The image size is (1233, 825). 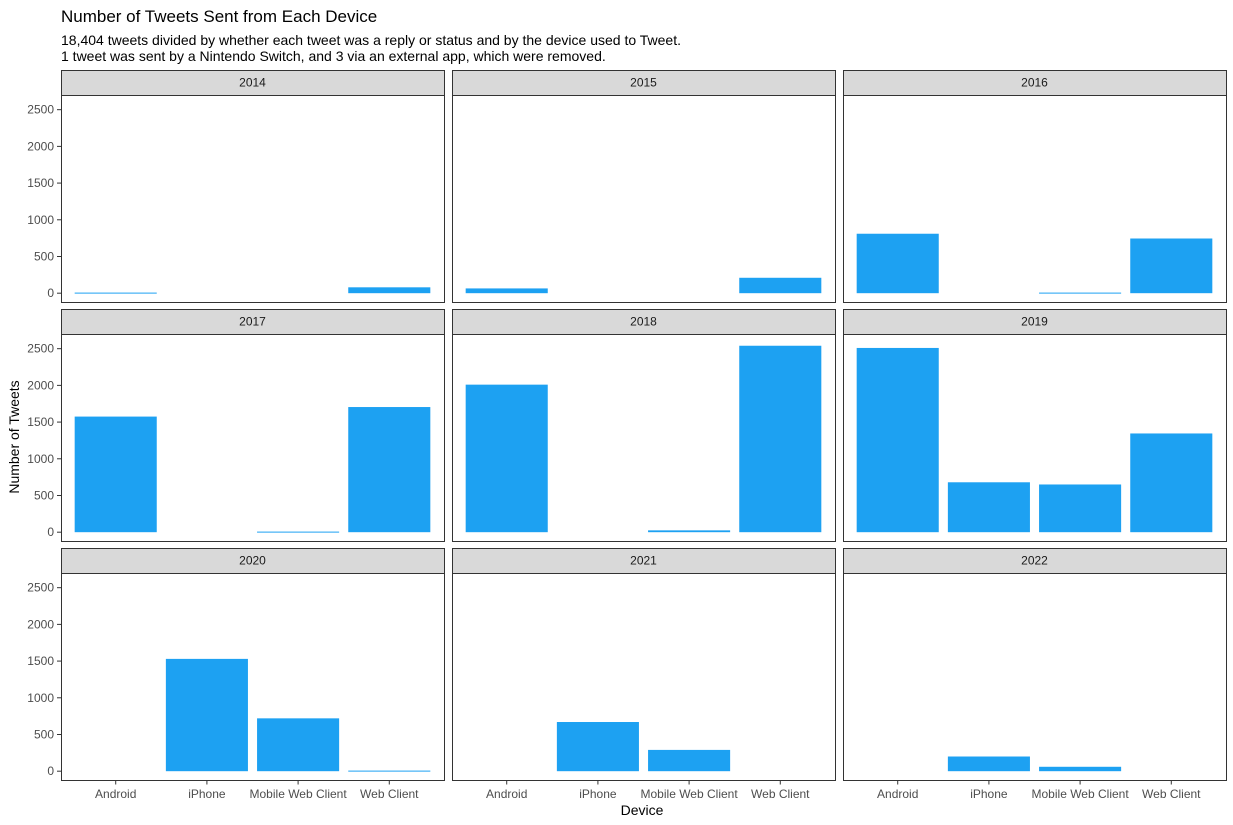 What do you see at coordinates (642, 810) in the screenshot?
I see `x-axis-title: Device` at bounding box center [642, 810].